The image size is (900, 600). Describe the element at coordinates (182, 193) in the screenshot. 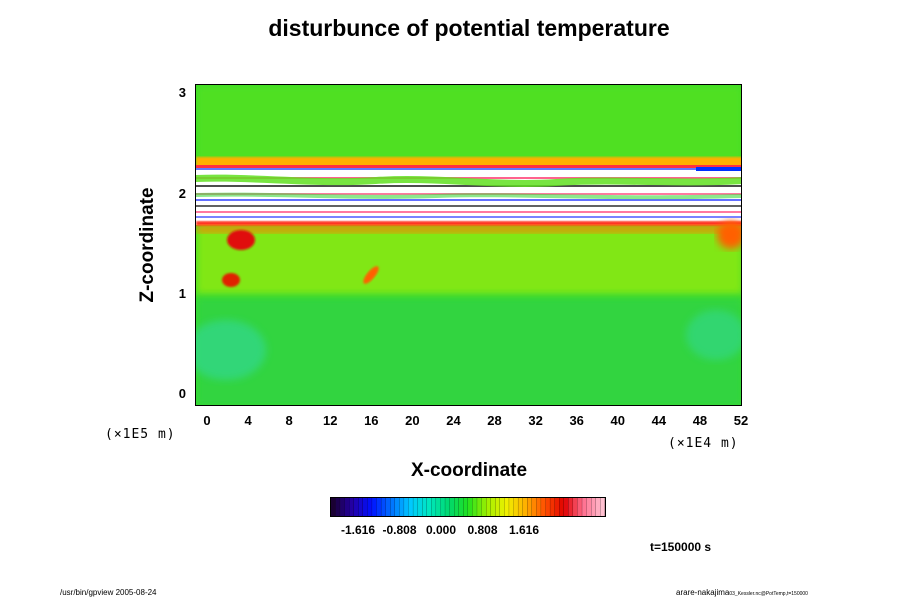

I see `y-tick-label: 2` at that location.